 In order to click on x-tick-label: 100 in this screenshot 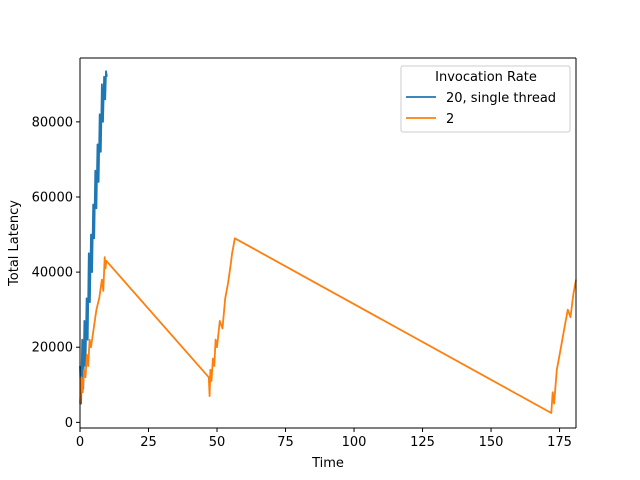, I will do `click(354, 442)`.